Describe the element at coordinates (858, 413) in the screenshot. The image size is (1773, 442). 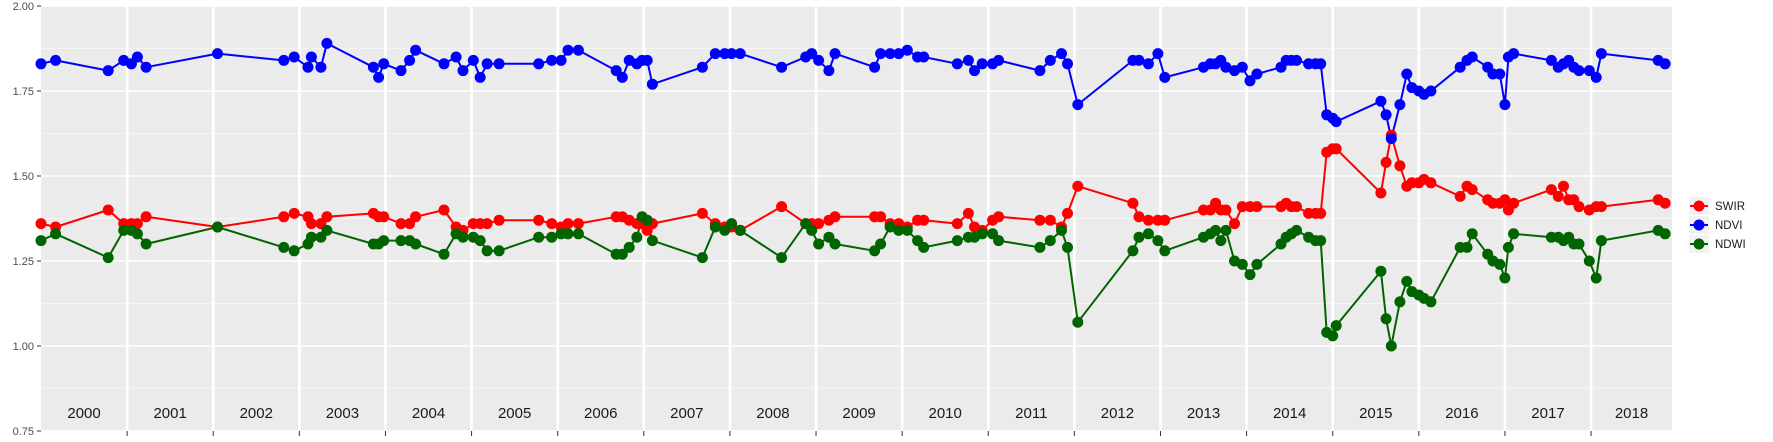
I see `year-label: 2009` at that location.